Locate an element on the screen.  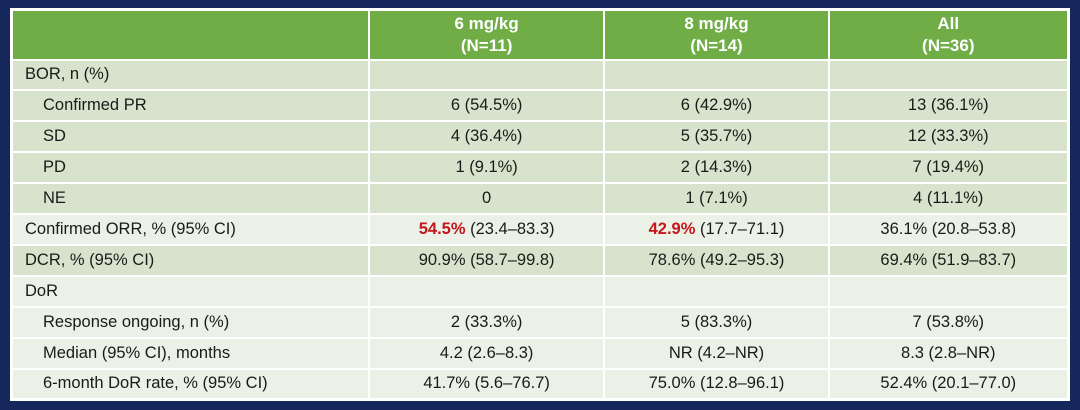
table-row: SD 4 (36.4%) 5 (35.7%) 12 (33.3%) is located at coordinates (540, 137).